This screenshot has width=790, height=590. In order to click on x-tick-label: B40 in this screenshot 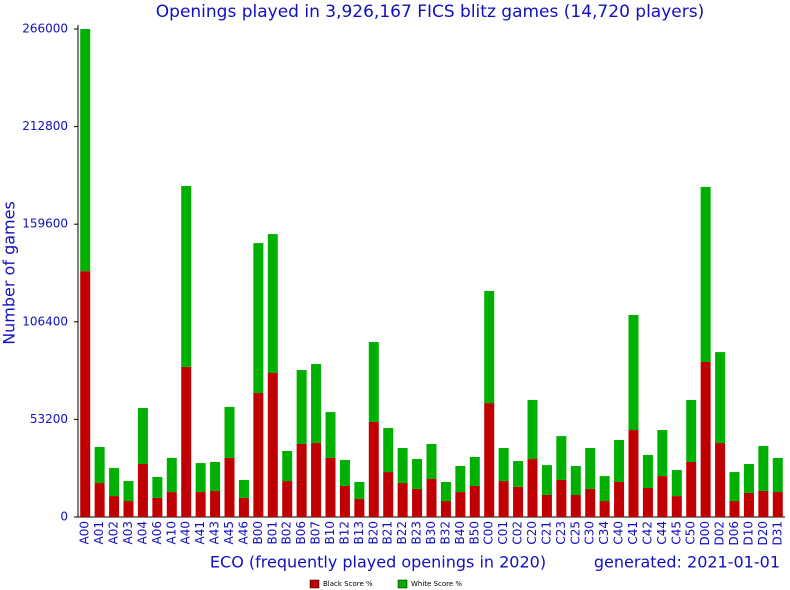, I will do `click(460, 533)`.